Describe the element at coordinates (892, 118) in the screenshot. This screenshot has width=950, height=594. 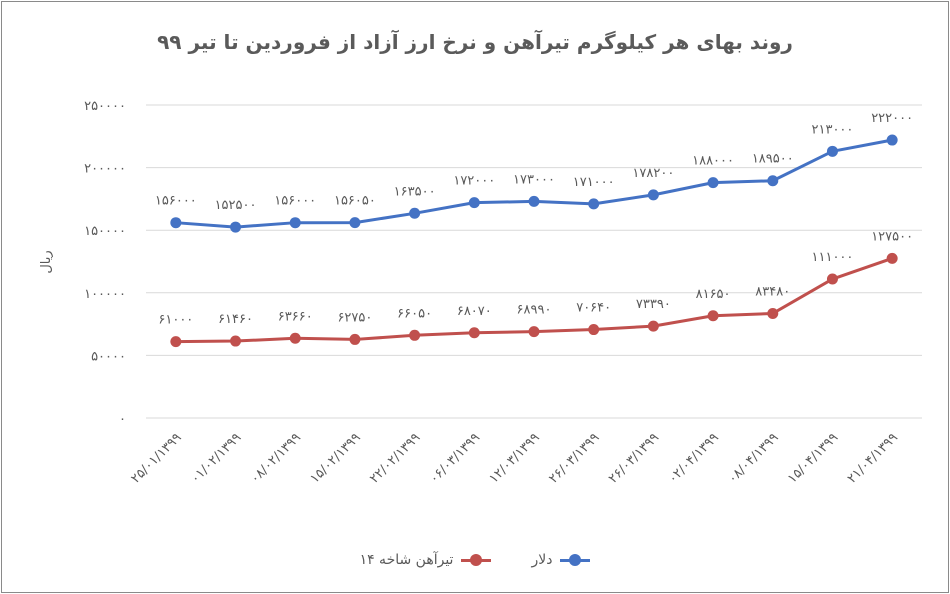
I see `data-label: ۲۲۲۰۰۰` at that location.